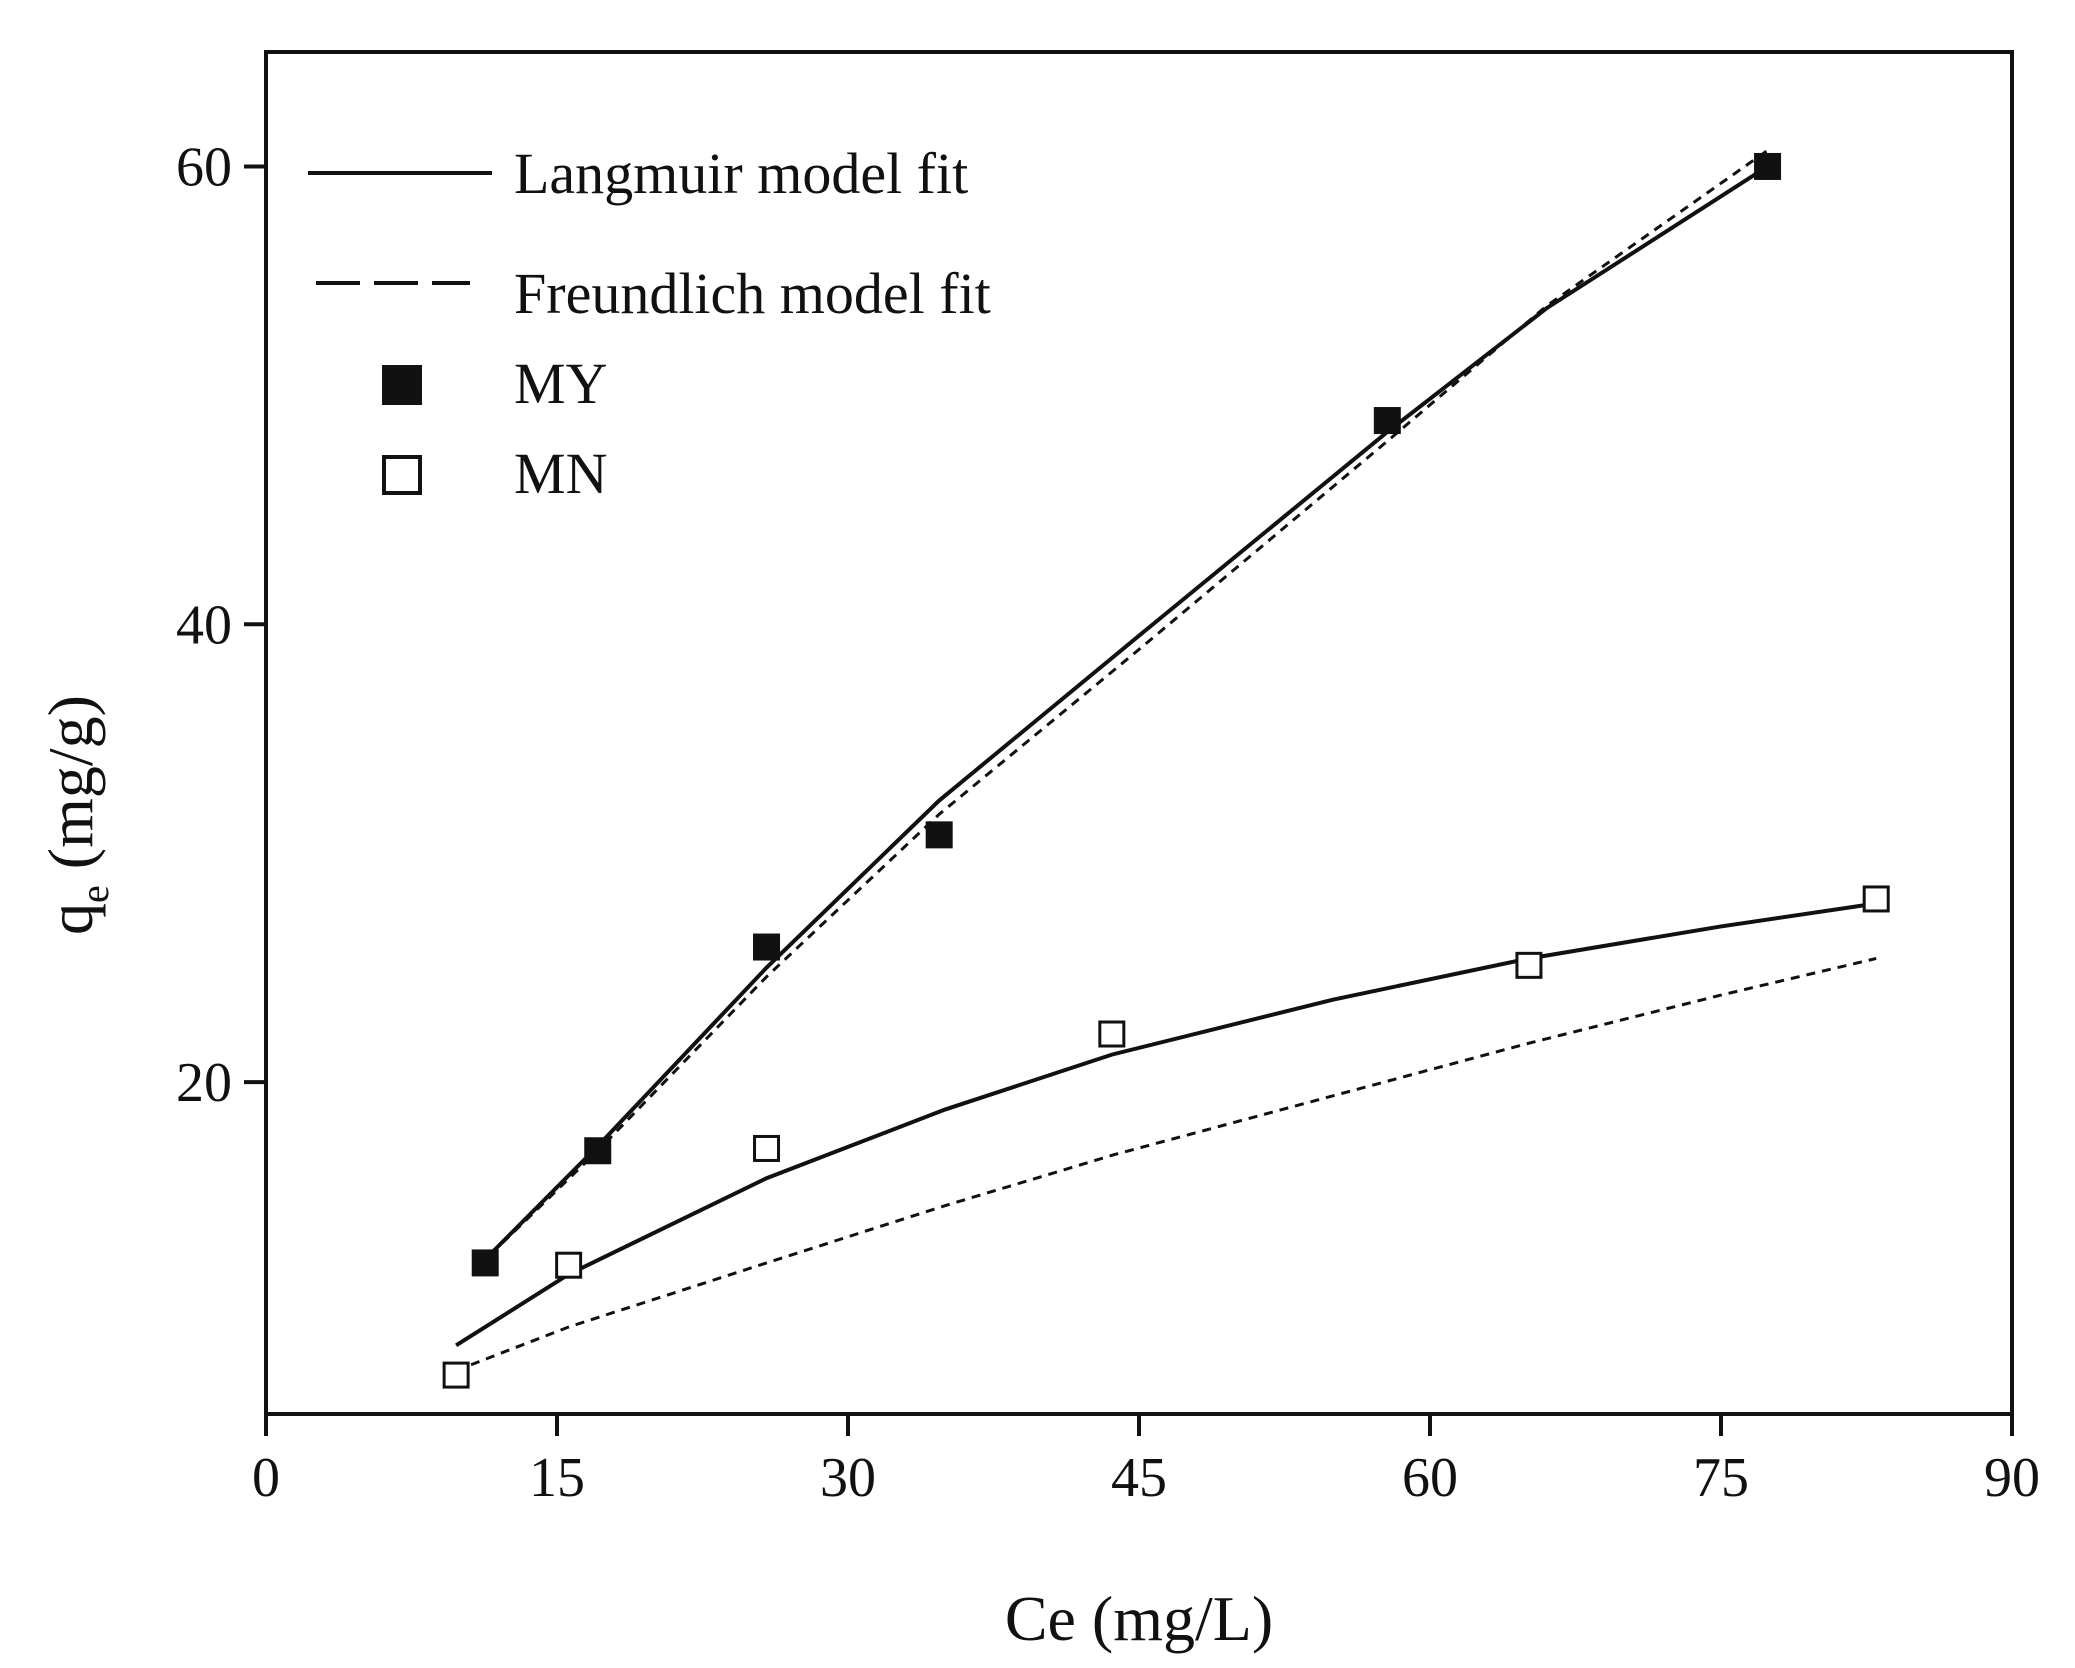 This screenshot has width=2075, height=1668. What do you see at coordinates (848, 1478) in the screenshot?
I see `x-tick-label: 30` at bounding box center [848, 1478].